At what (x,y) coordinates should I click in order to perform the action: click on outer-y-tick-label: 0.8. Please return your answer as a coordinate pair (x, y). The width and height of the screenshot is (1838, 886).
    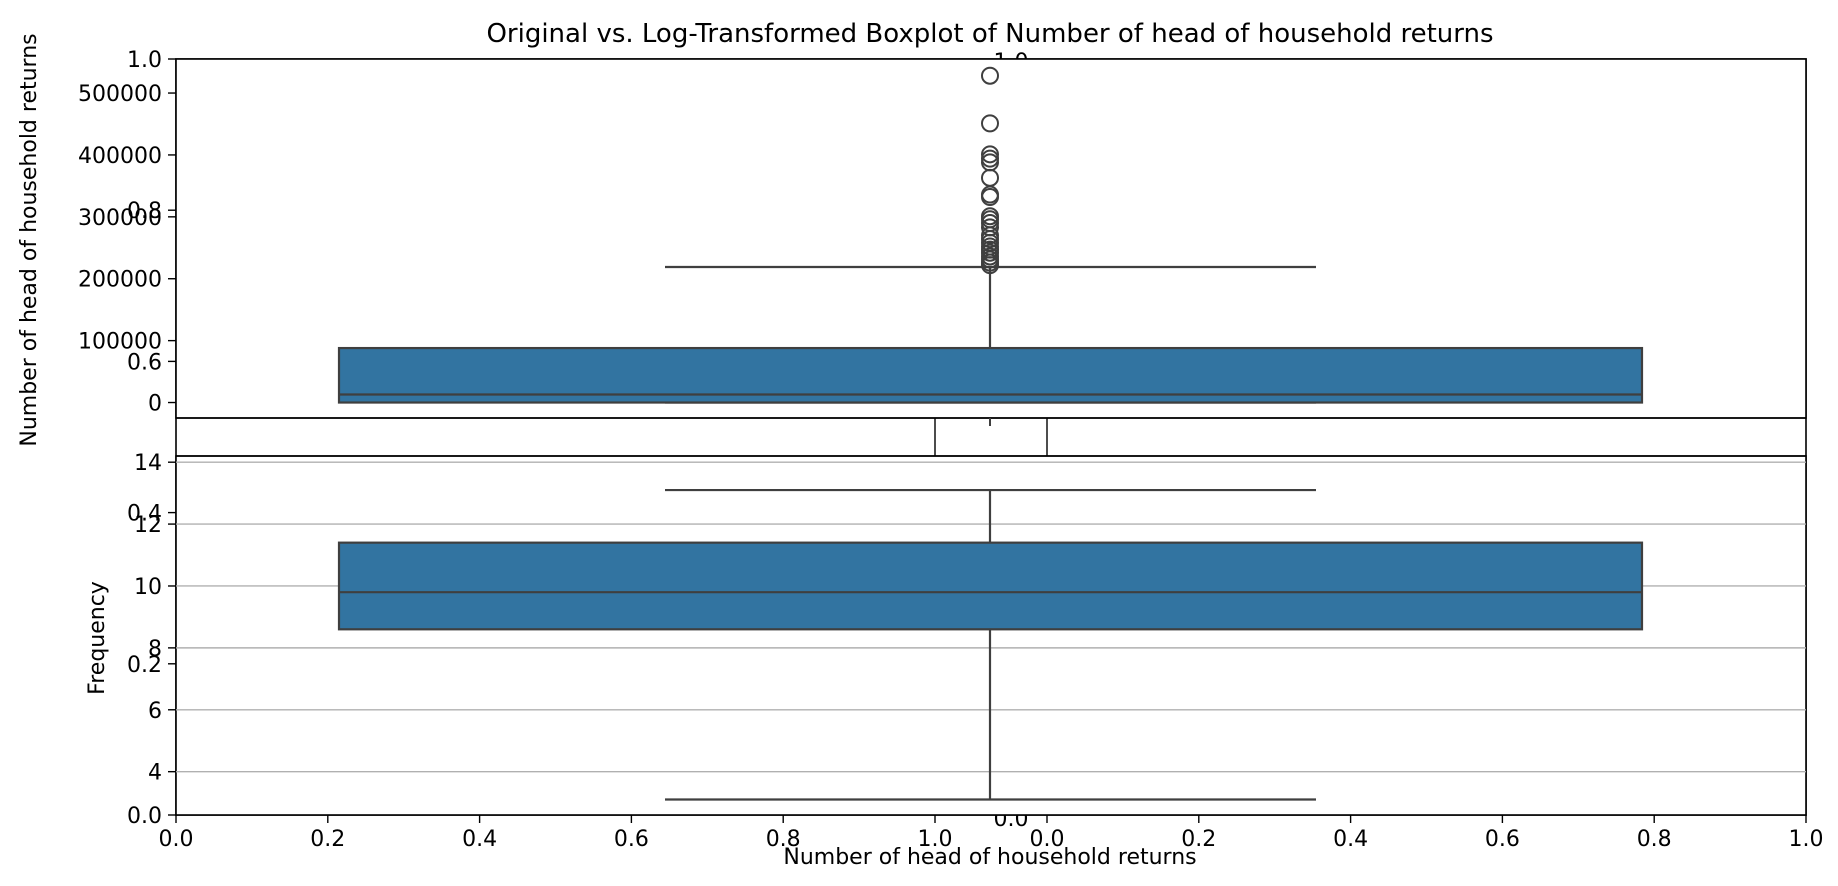
    Looking at the image, I should click on (144, 211).